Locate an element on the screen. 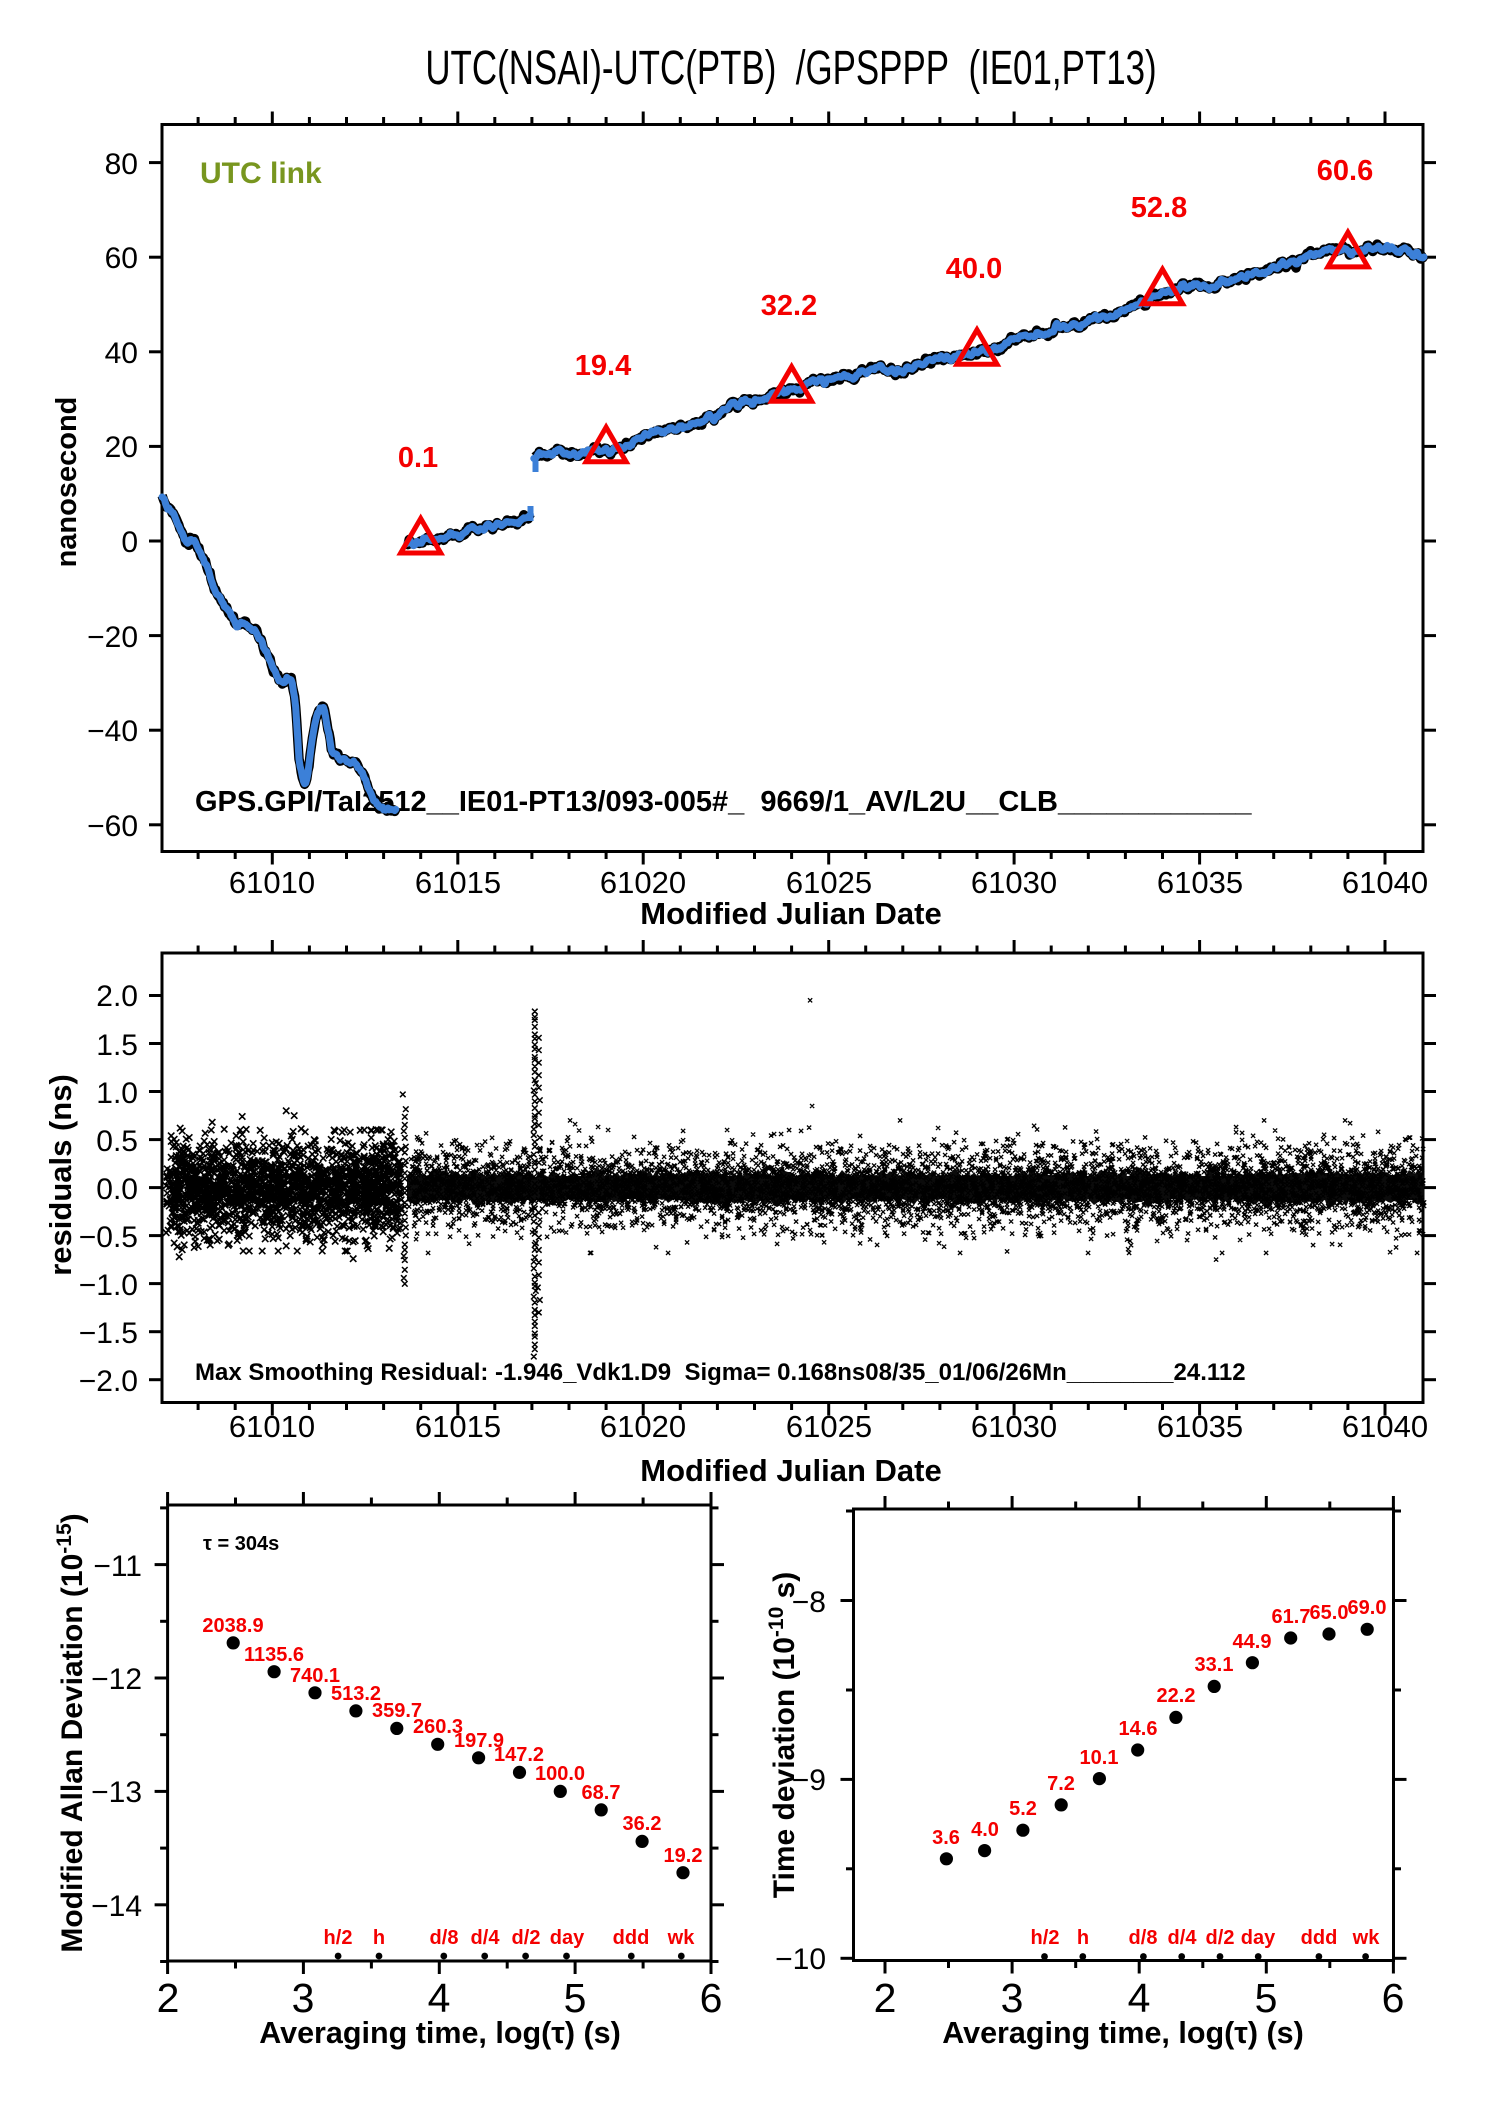 The height and width of the screenshot is (2110, 1488). svg-text: 19.4 is located at coordinates (603, 366).